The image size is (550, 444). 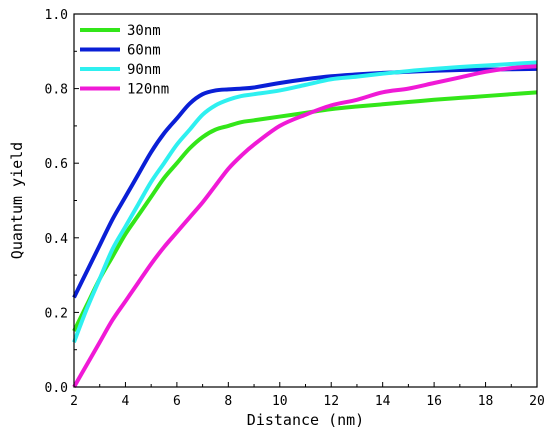 I want to click on y-tick-label: 0.6, so click(x=56, y=164).